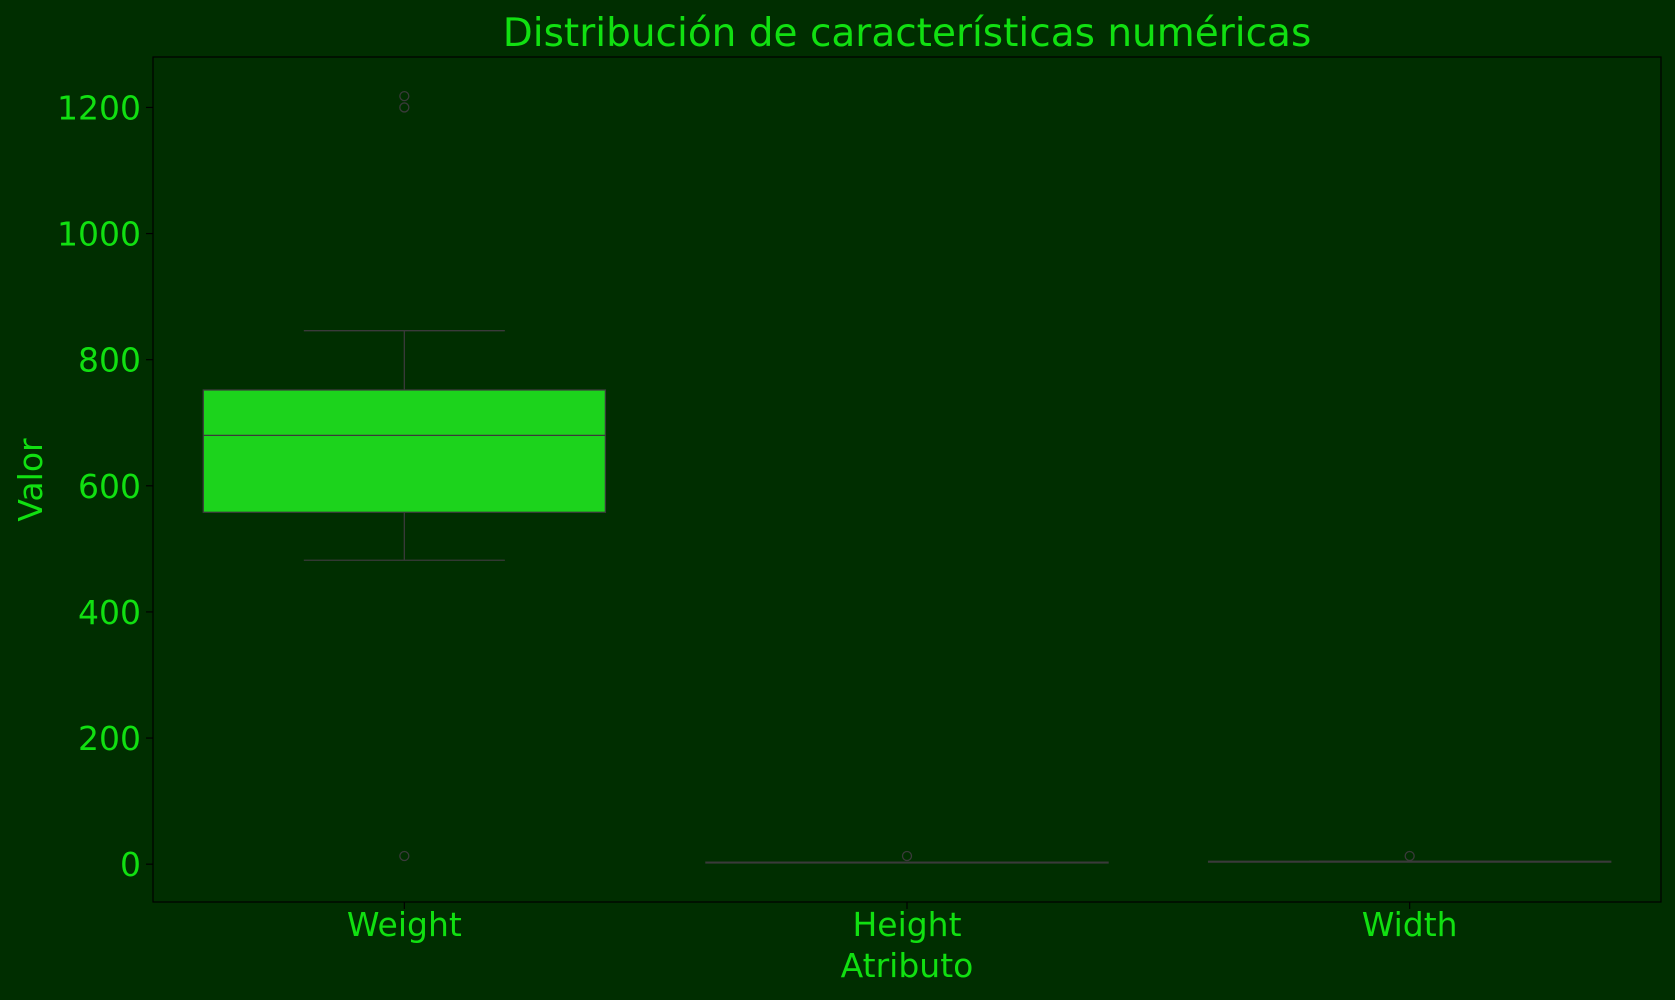  I want to click on y-axis-ticks: 0 200 400 600 800 1000 1200, so click(105, 486).